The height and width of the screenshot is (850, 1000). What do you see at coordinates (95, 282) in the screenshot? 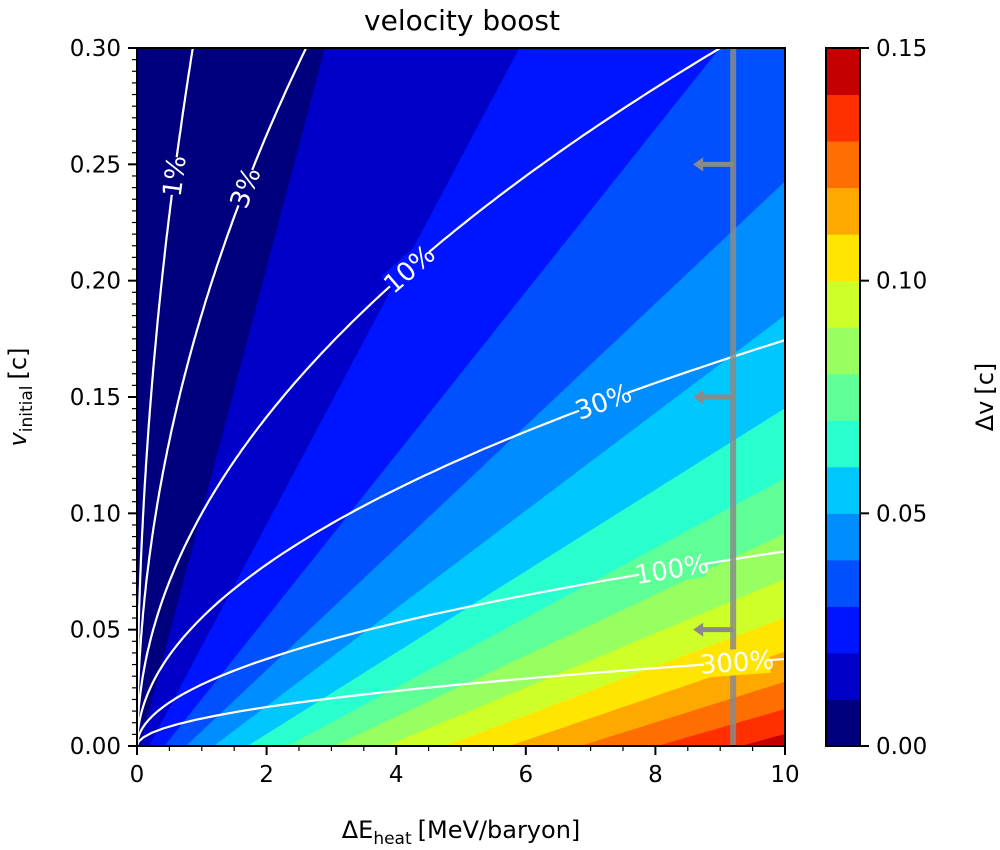
I see `y-tick-label: 0.20` at bounding box center [95, 282].